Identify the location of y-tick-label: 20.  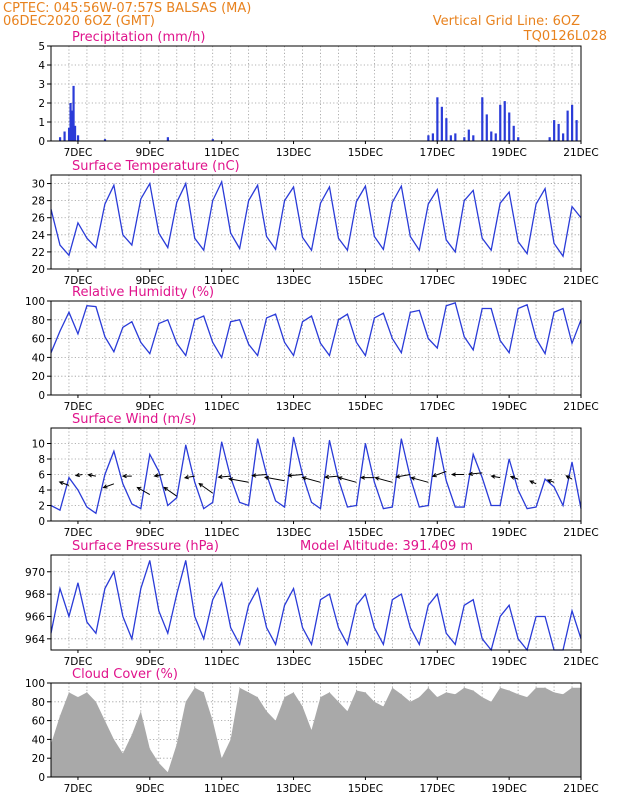
(38, 759).